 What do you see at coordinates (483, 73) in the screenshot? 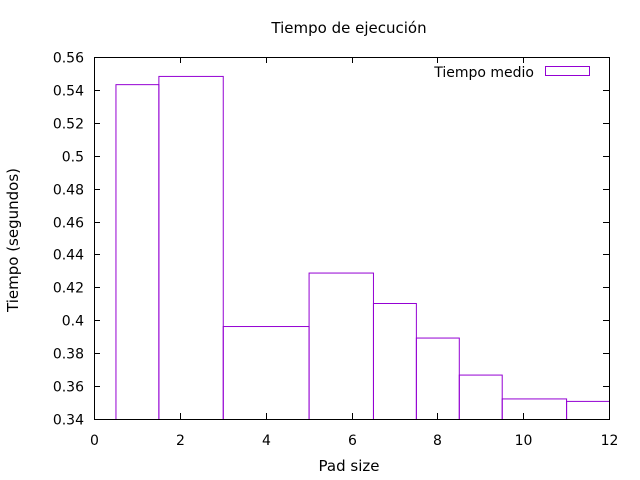
I see `legend-label: Tiempo medio` at bounding box center [483, 73].